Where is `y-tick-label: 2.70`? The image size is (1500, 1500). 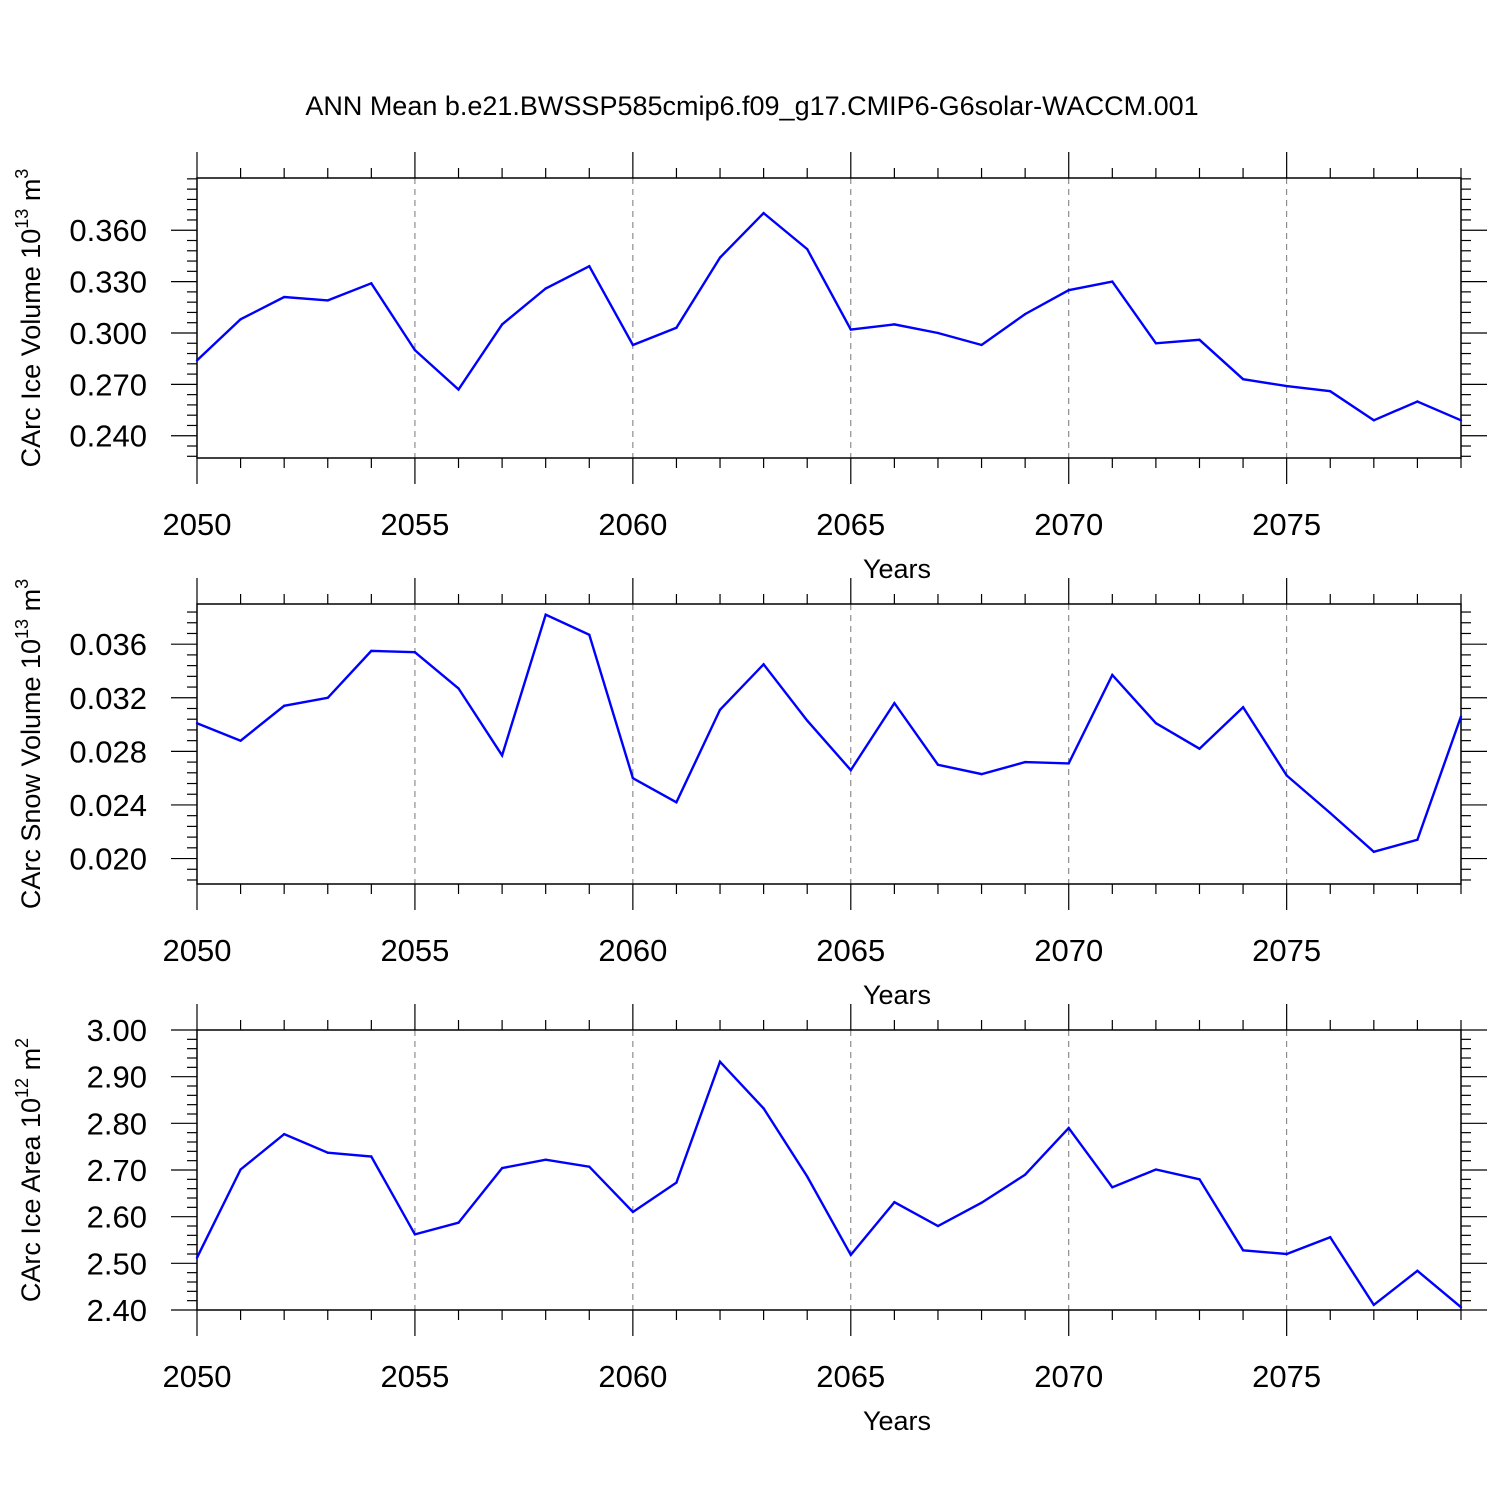 y-tick-label: 2.70 is located at coordinates (117, 1170).